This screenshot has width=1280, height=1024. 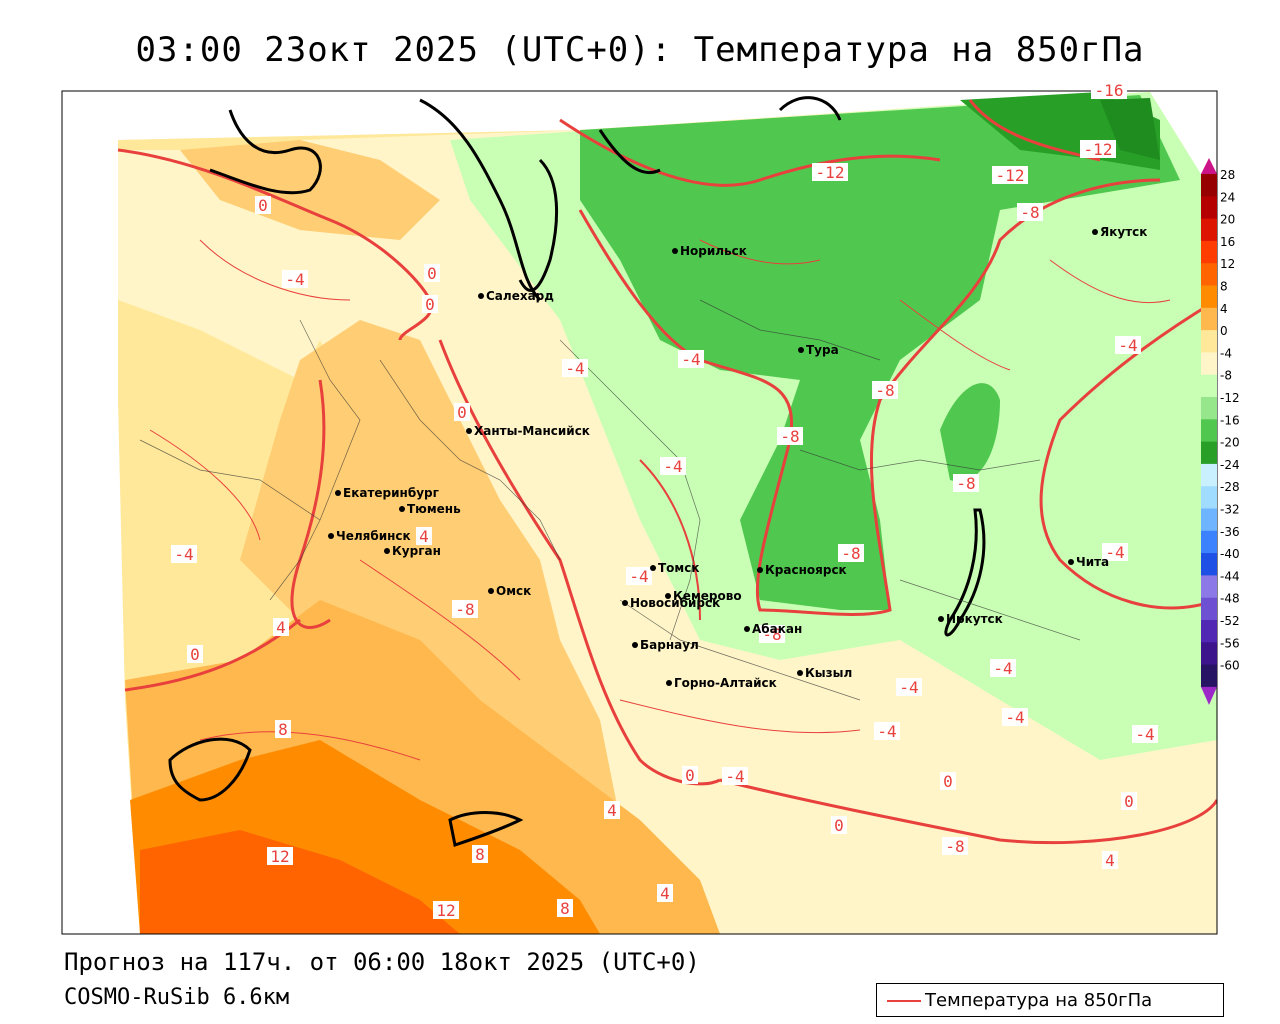 What do you see at coordinates (1230, 420) in the screenshot?
I see `colorbar-tick-label: -16` at bounding box center [1230, 420].